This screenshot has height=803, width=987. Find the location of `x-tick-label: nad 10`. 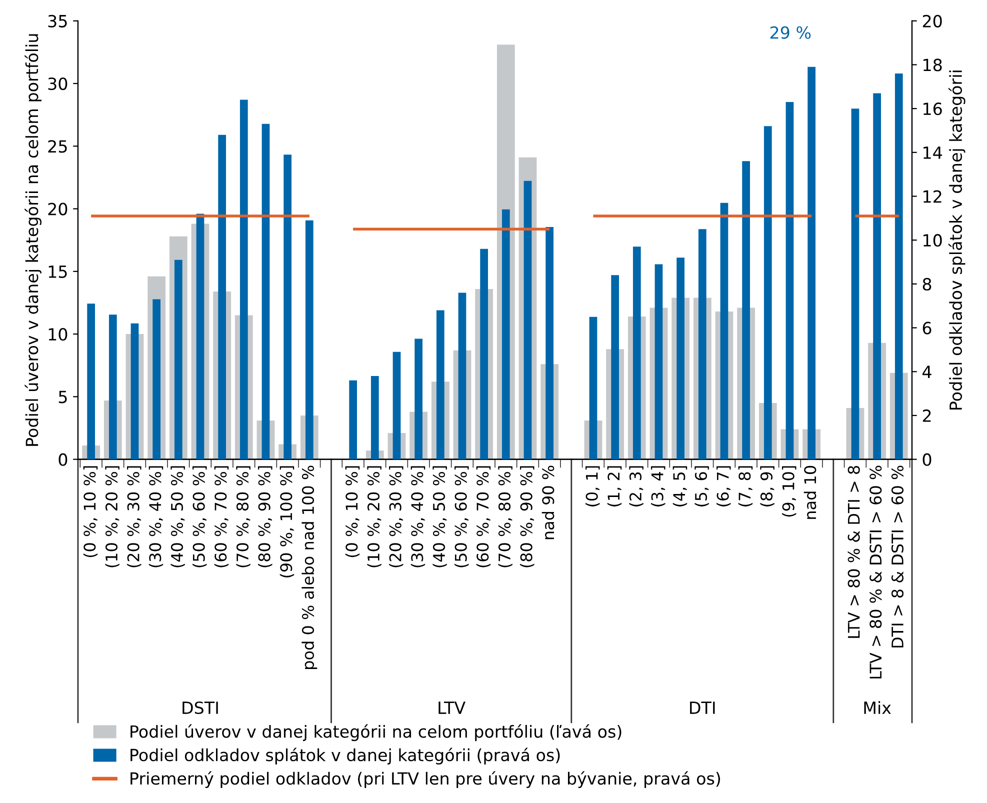

x-tick-label: nad 10 is located at coordinates (810, 492).